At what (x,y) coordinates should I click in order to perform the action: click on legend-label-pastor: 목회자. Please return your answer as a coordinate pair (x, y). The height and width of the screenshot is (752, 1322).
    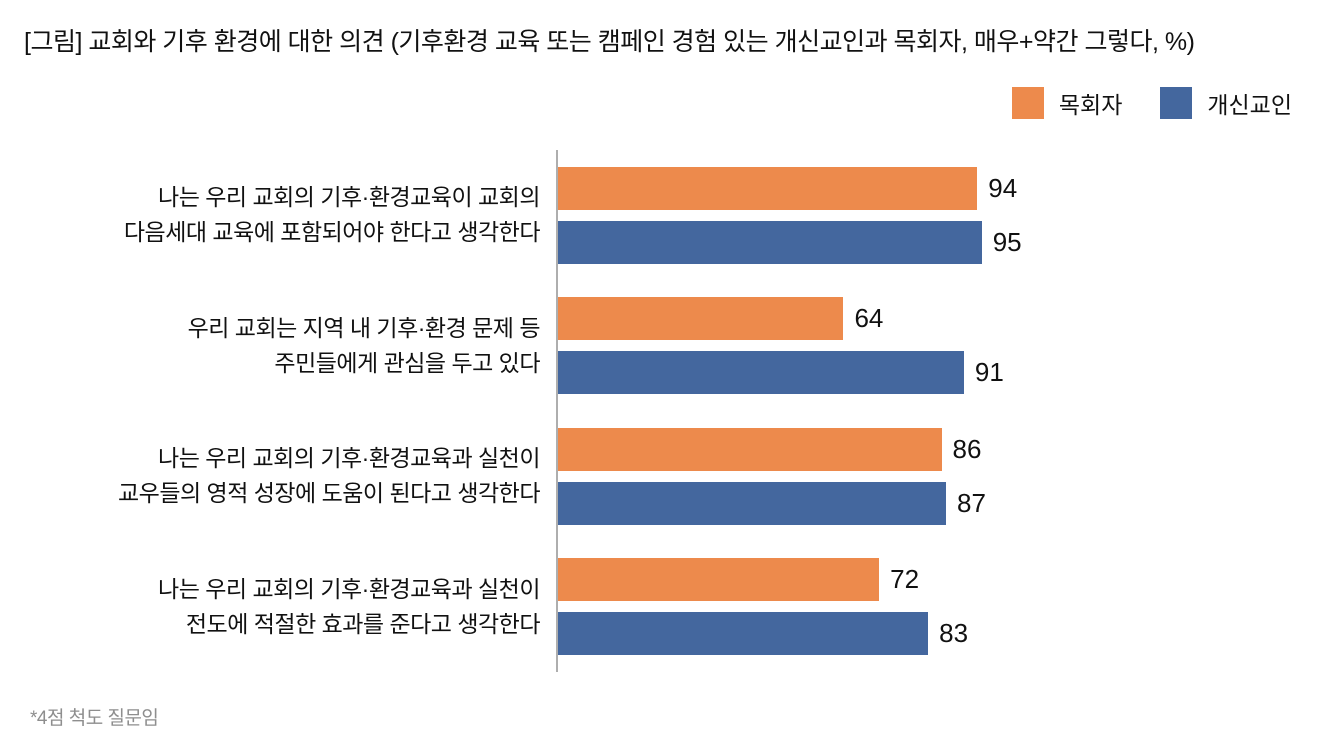
    Looking at the image, I should click on (1090, 105).